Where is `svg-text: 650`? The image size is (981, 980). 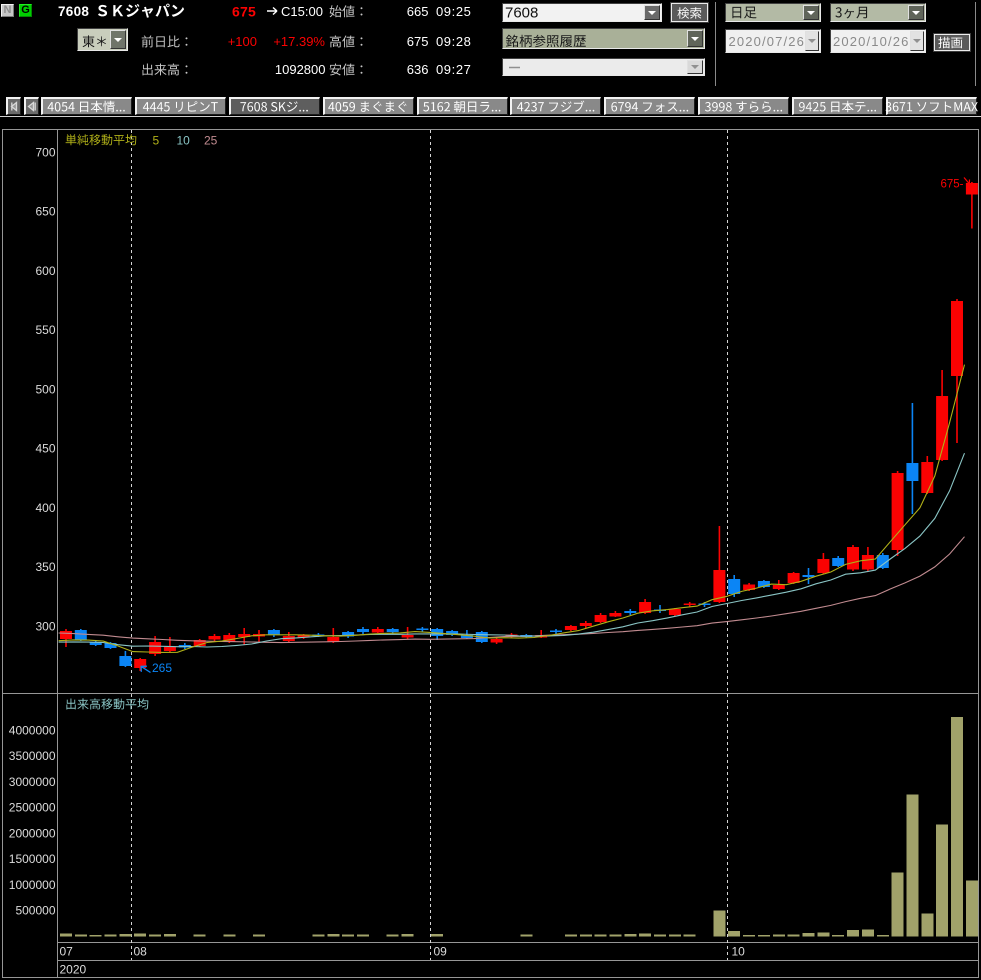
svg-text: 650 is located at coordinates (45, 212).